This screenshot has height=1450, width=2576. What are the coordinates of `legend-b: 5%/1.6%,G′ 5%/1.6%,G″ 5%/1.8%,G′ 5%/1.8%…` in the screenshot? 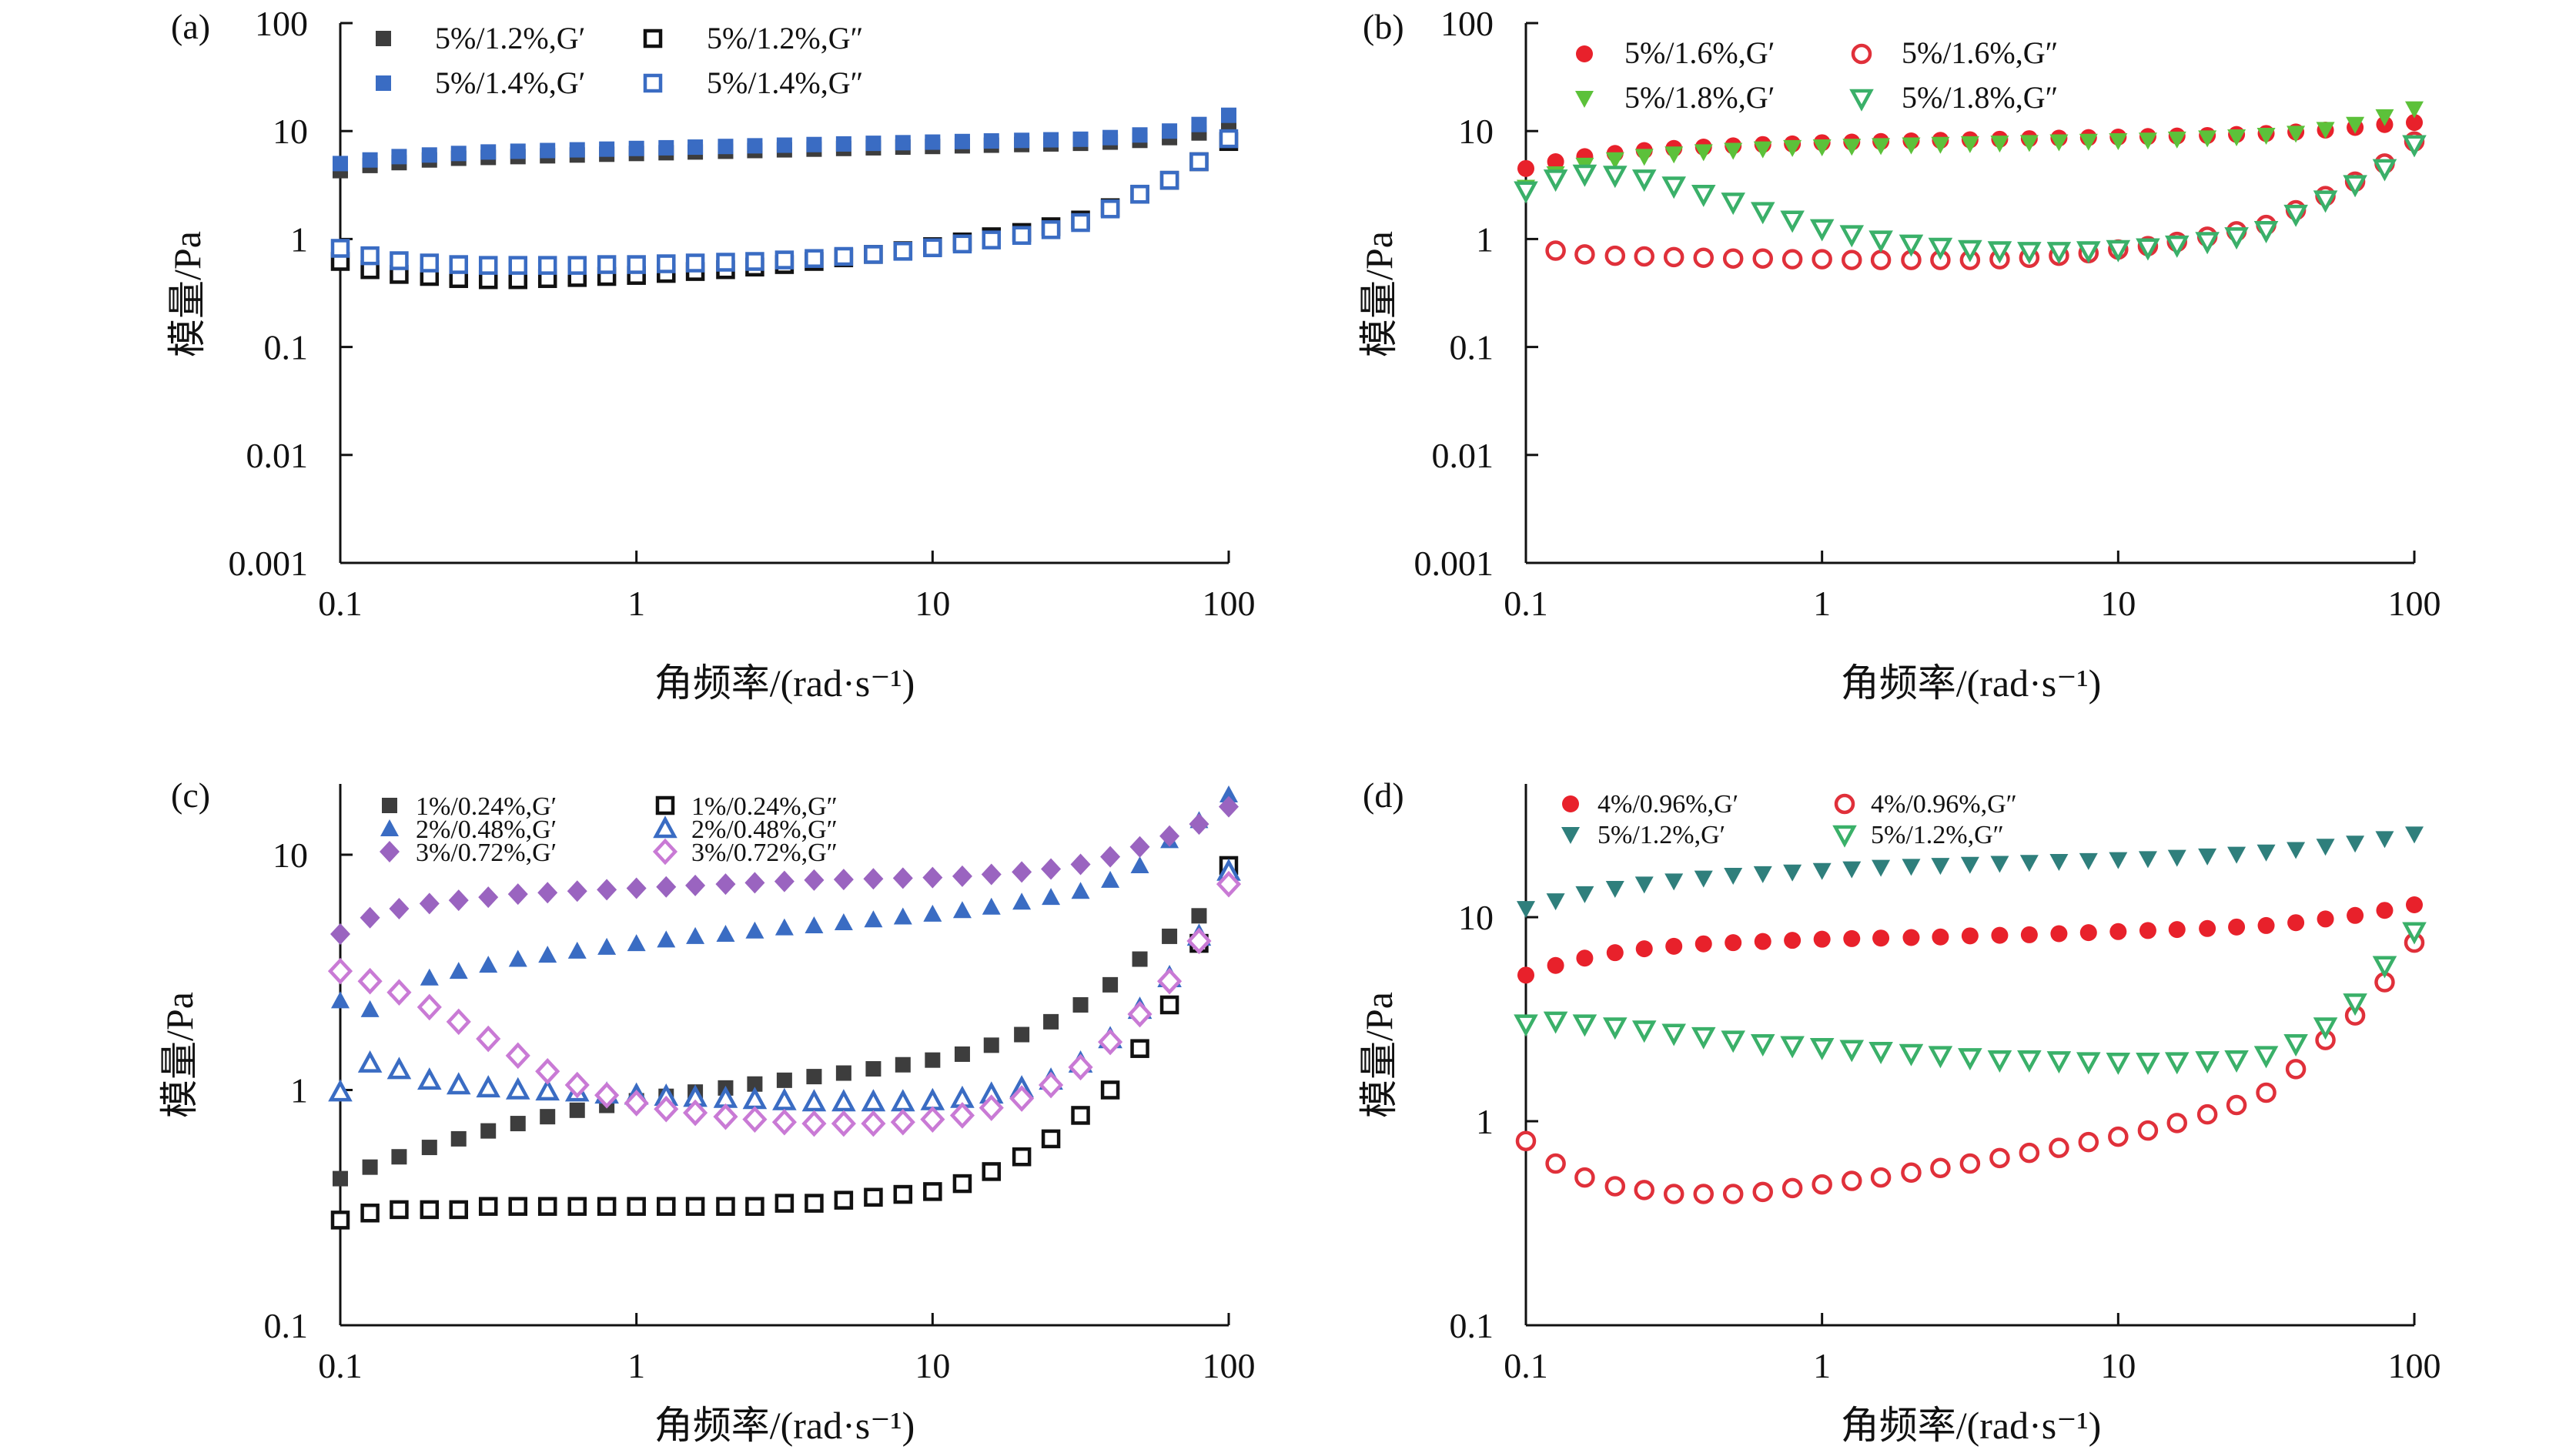 It's located at (1817, 75).